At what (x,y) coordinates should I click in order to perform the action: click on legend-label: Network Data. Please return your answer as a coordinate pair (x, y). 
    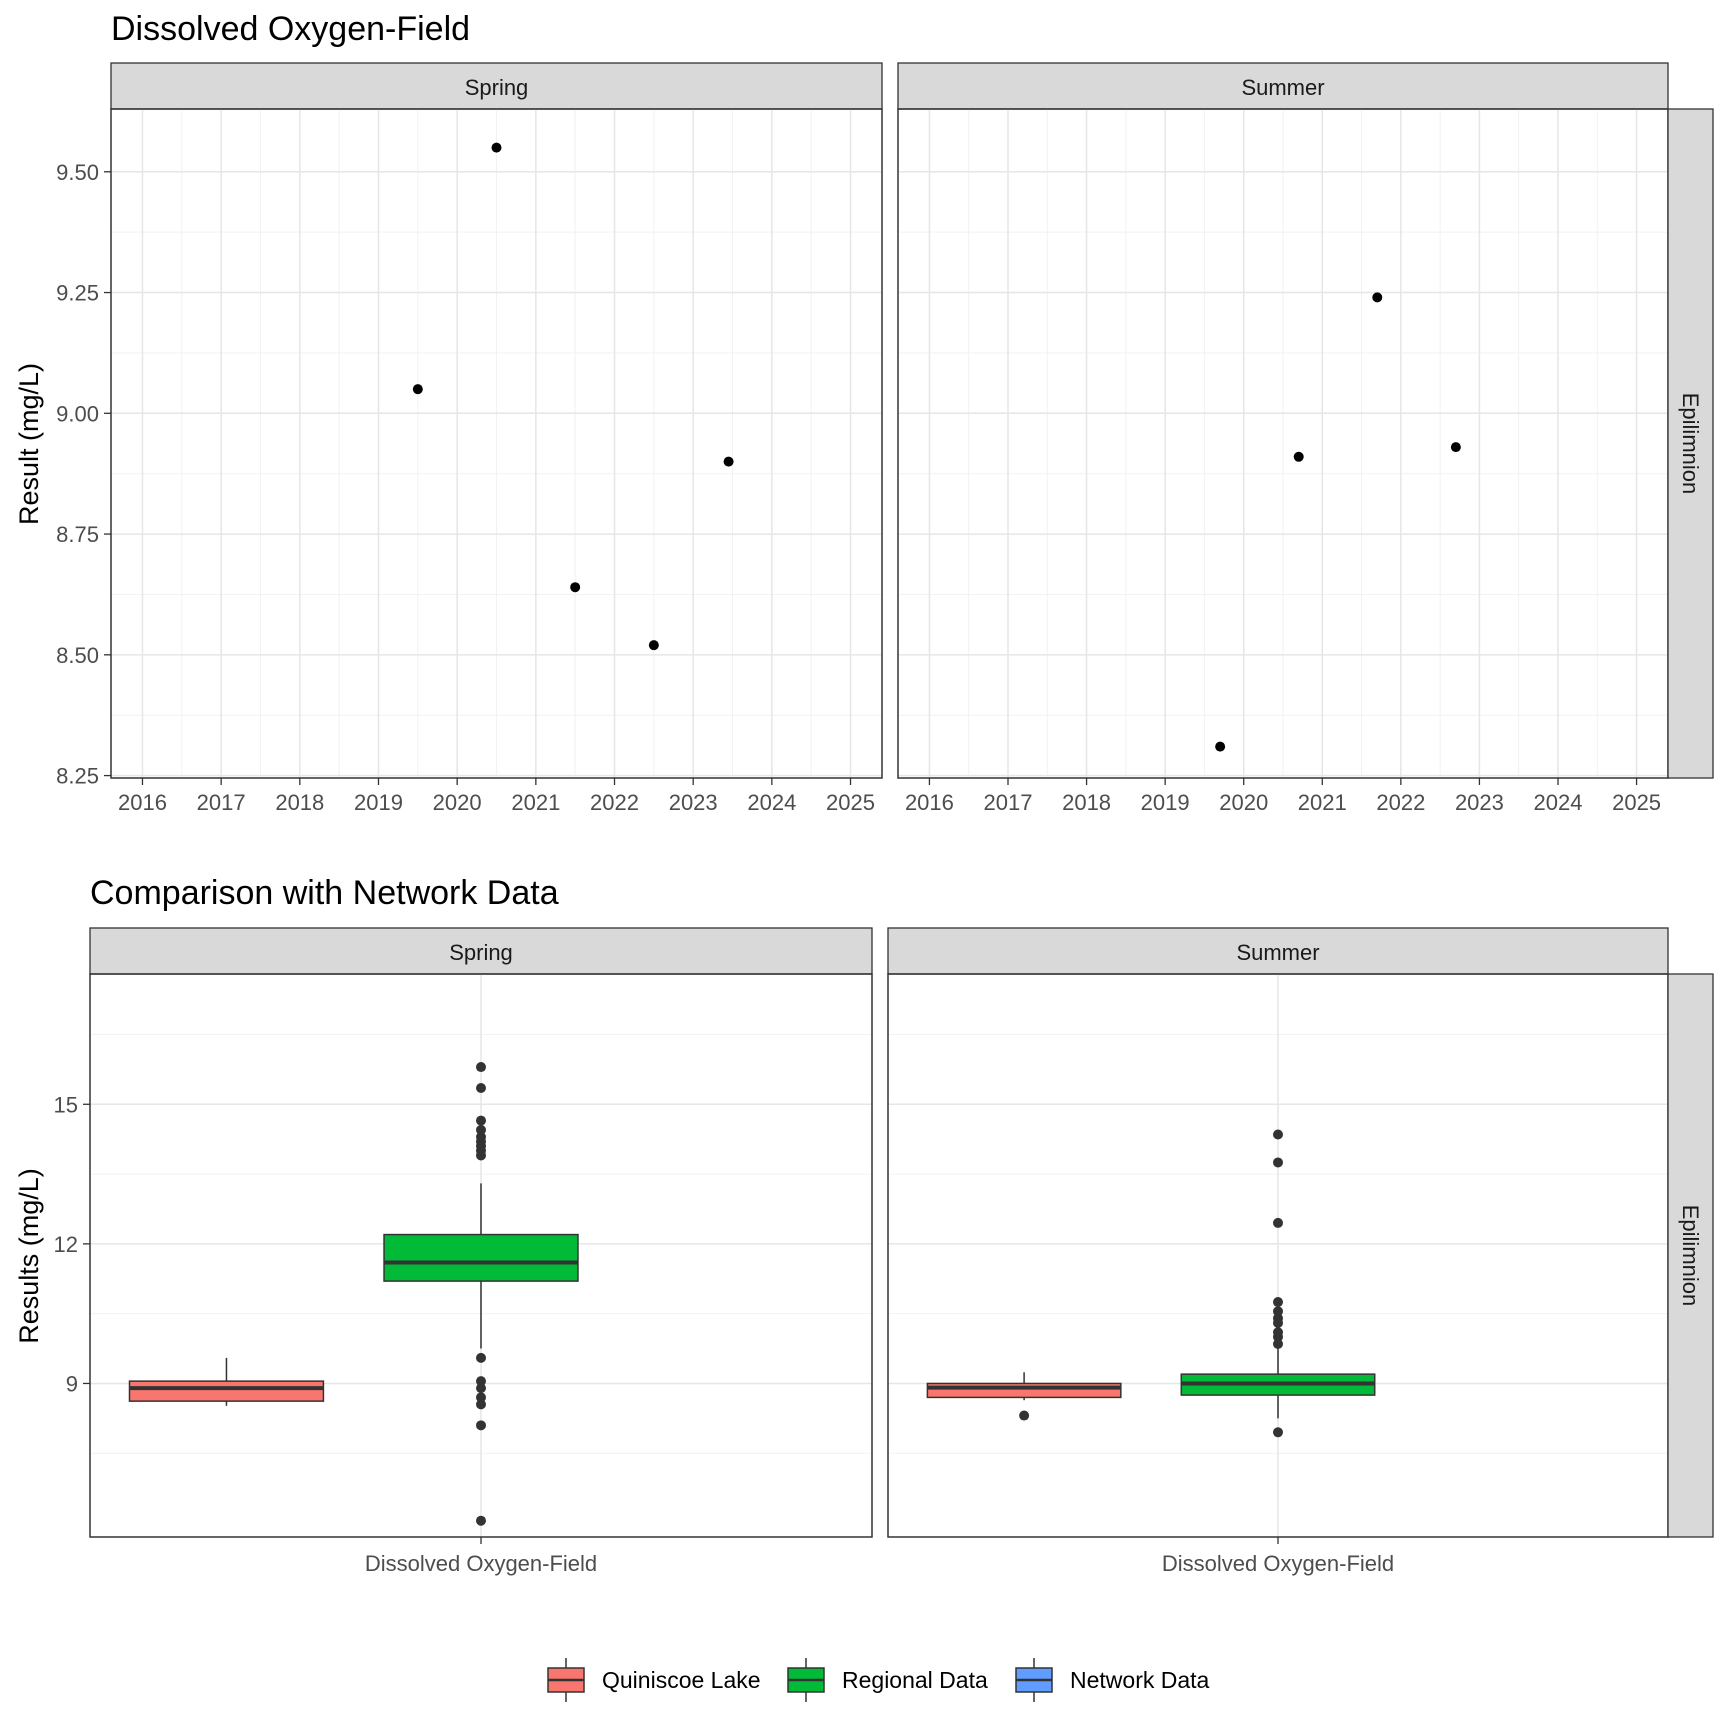
    Looking at the image, I should click on (1140, 1680).